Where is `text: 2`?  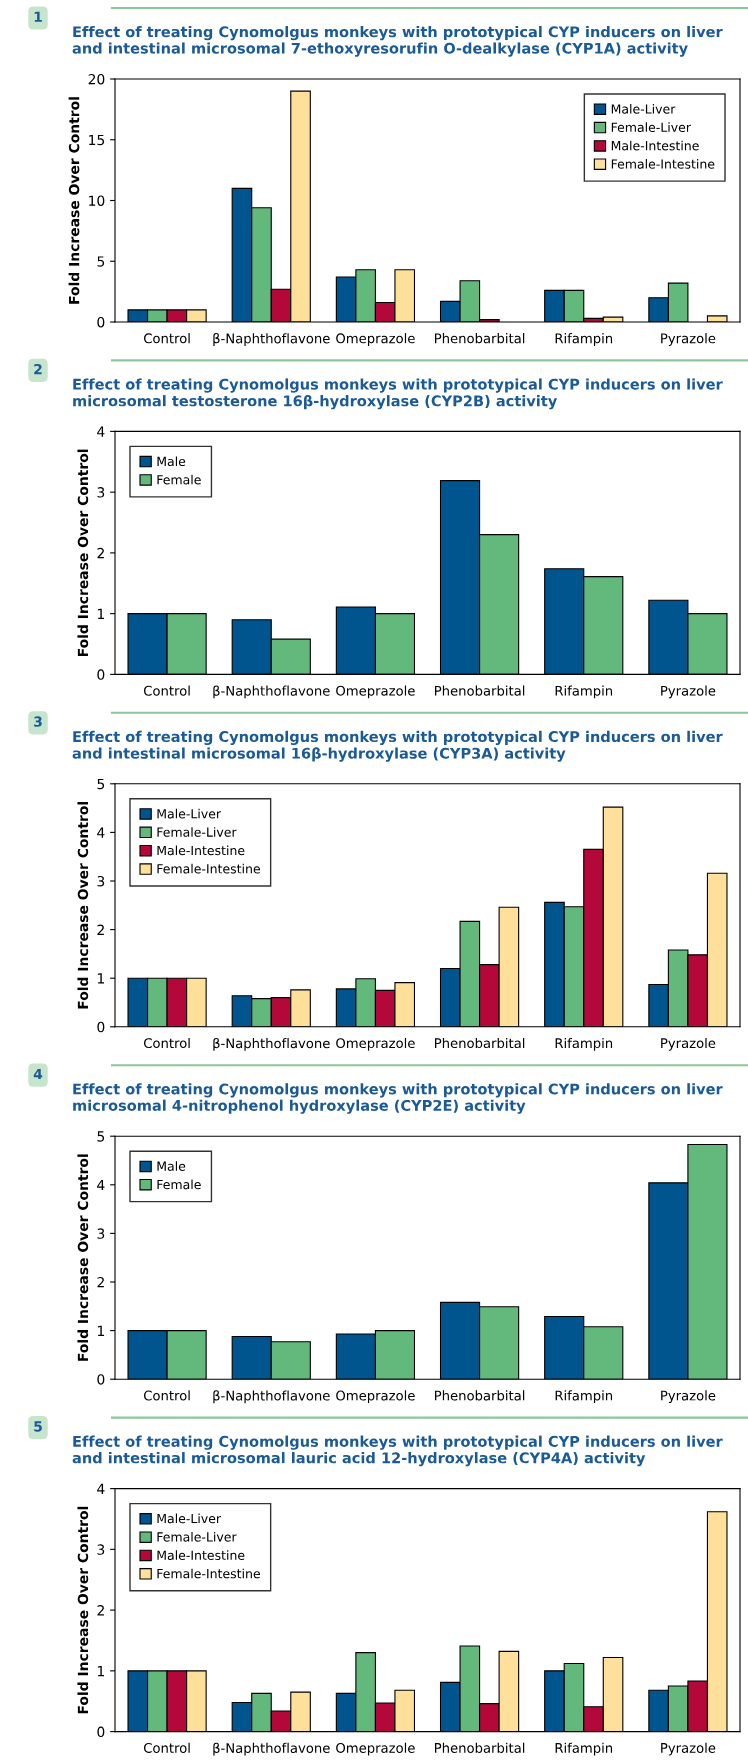 text: 2 is located at coordinates (38, 369).